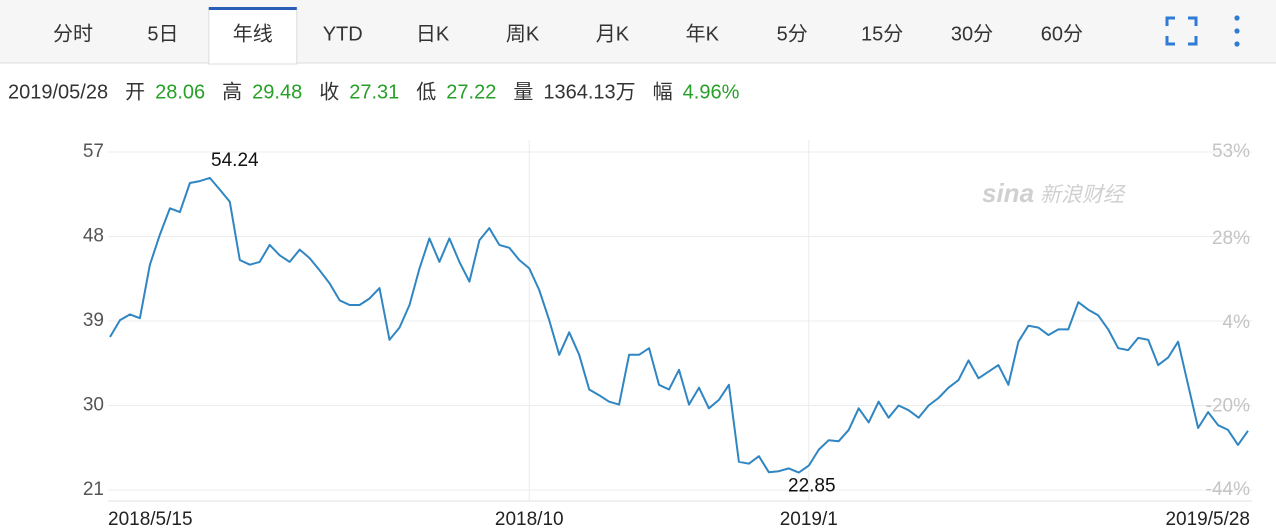 This screenshot has height=532, width=1276. I want to click on max-label: 54.24, so click(235, 160).